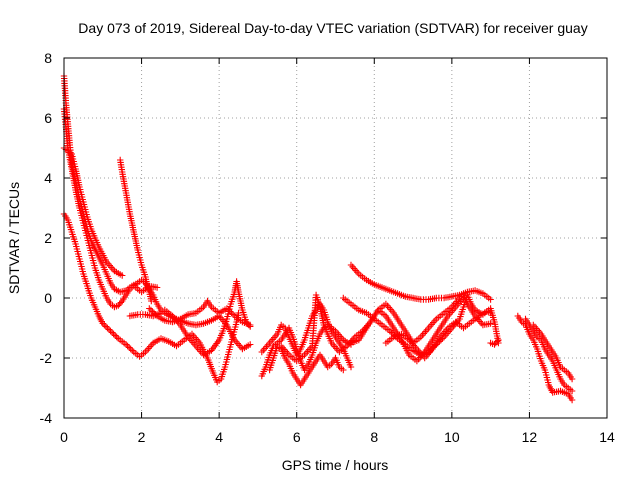 This screenshot has height=480, width=640. Describe the element at coordinates (46, 418) in the screenshot. I see `y-tick-label: -4` at that location.